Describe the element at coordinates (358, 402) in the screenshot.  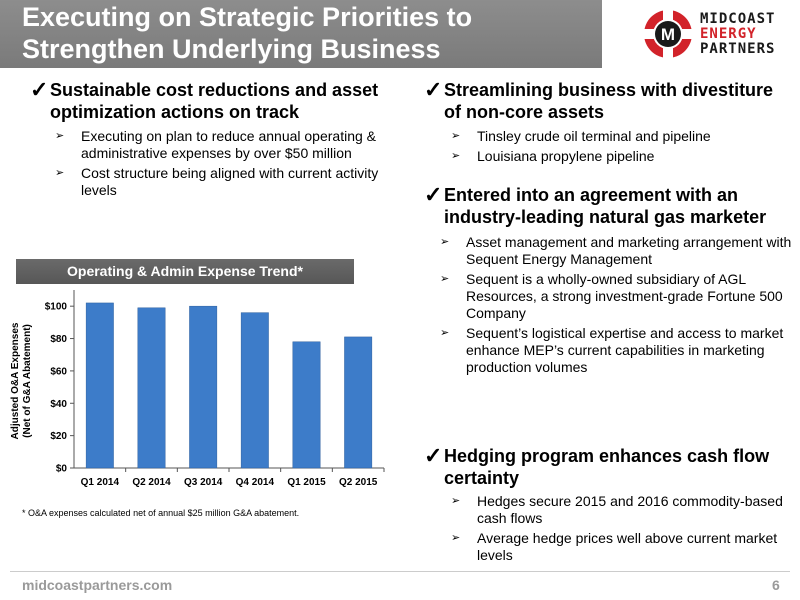
I see `bar-q2-2015` at that location.